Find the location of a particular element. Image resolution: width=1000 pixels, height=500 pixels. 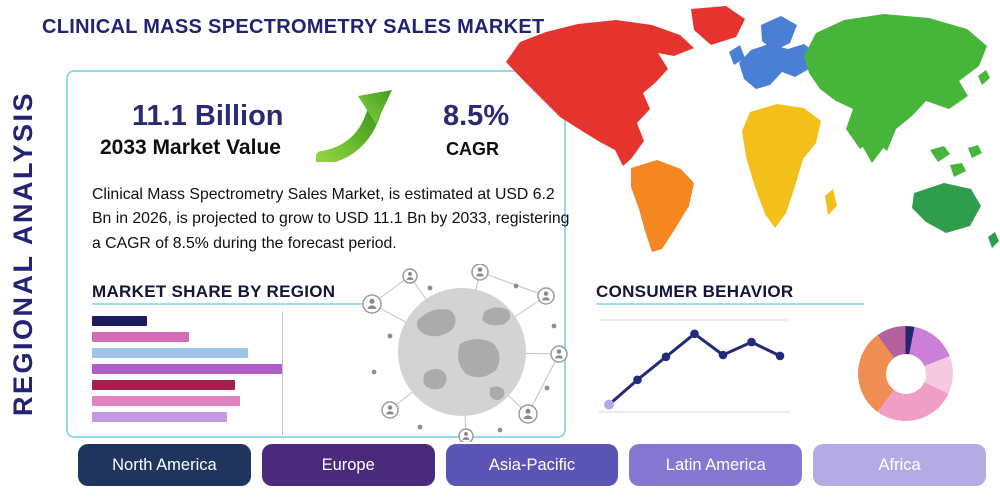

region-button-asia-pacific: Asia-Pacific is located at coordinates (532, 465).